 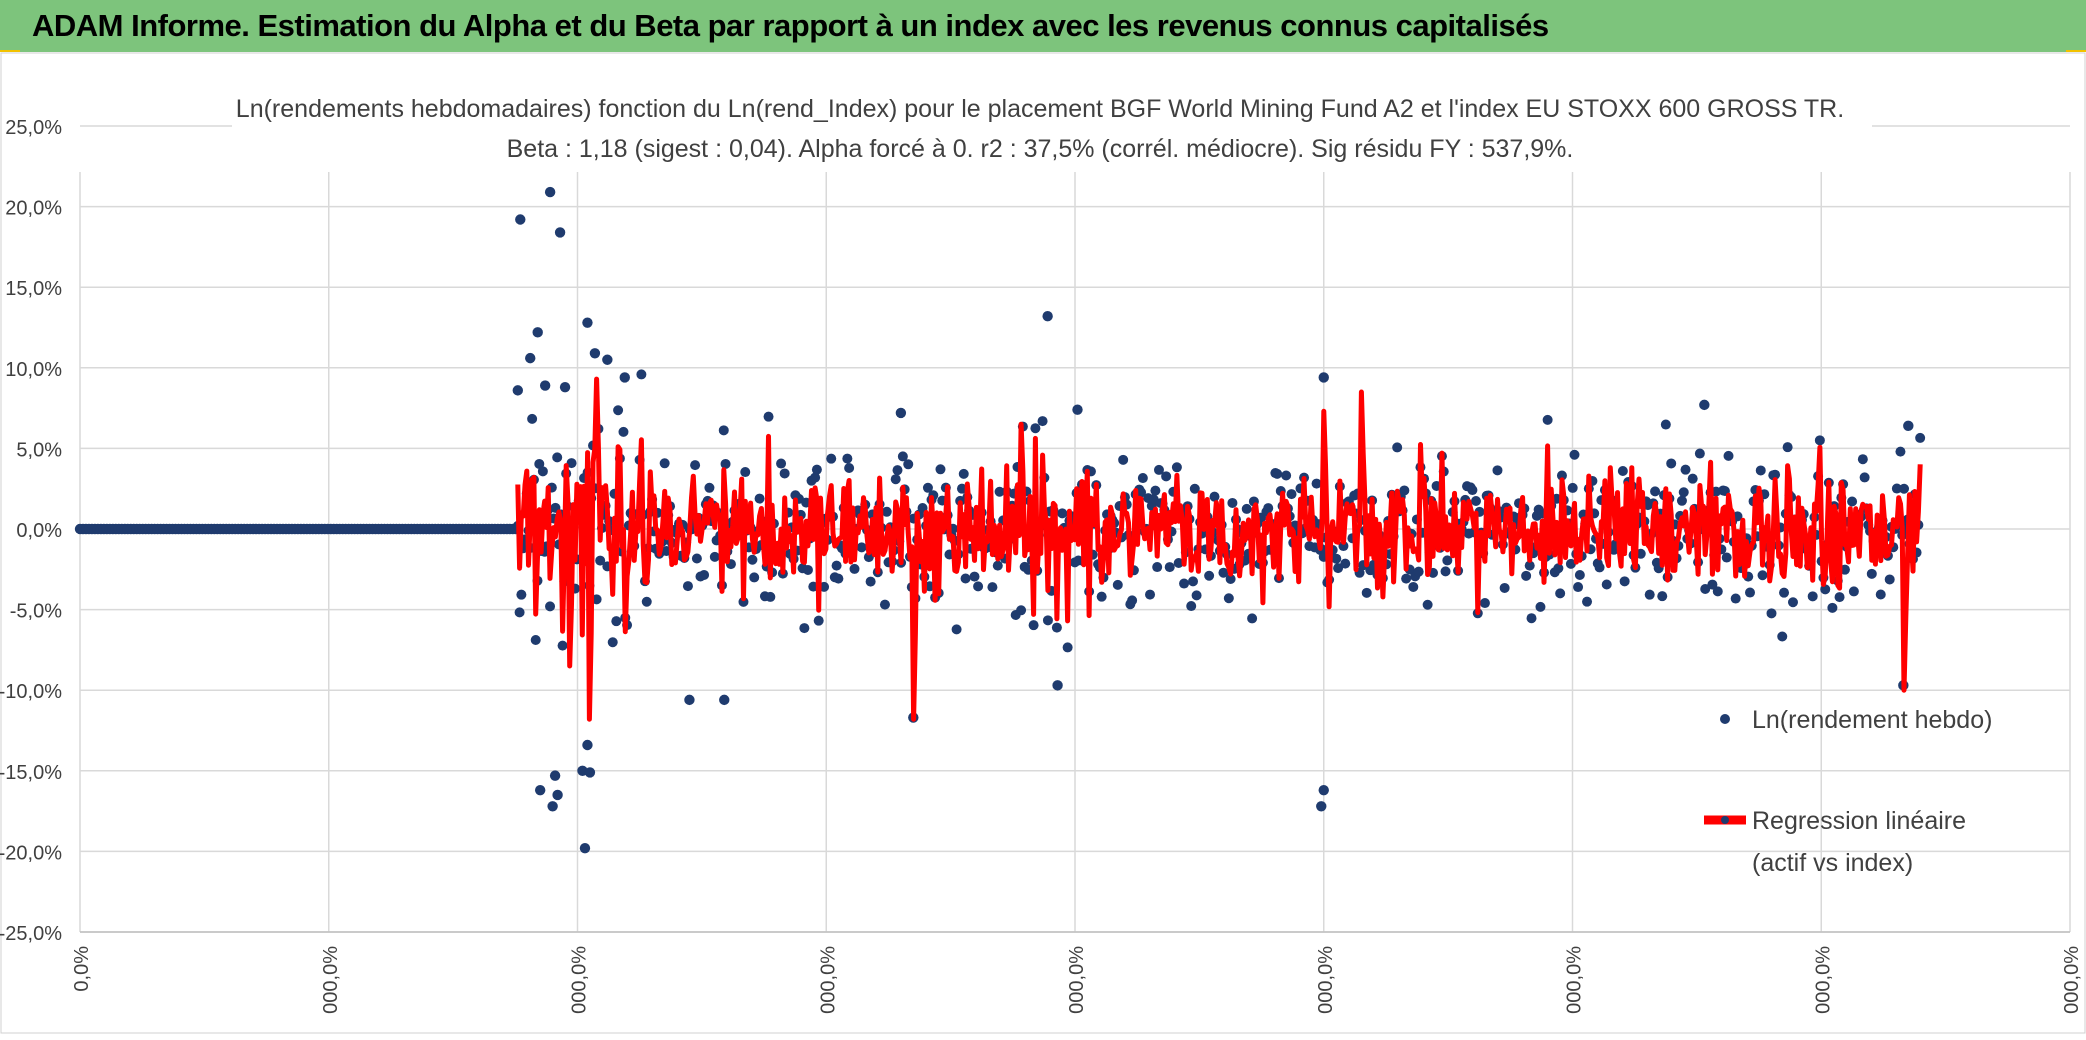 I want to click on legend-line-label-1: Regression linéaire, so click(x=1859, y=821).